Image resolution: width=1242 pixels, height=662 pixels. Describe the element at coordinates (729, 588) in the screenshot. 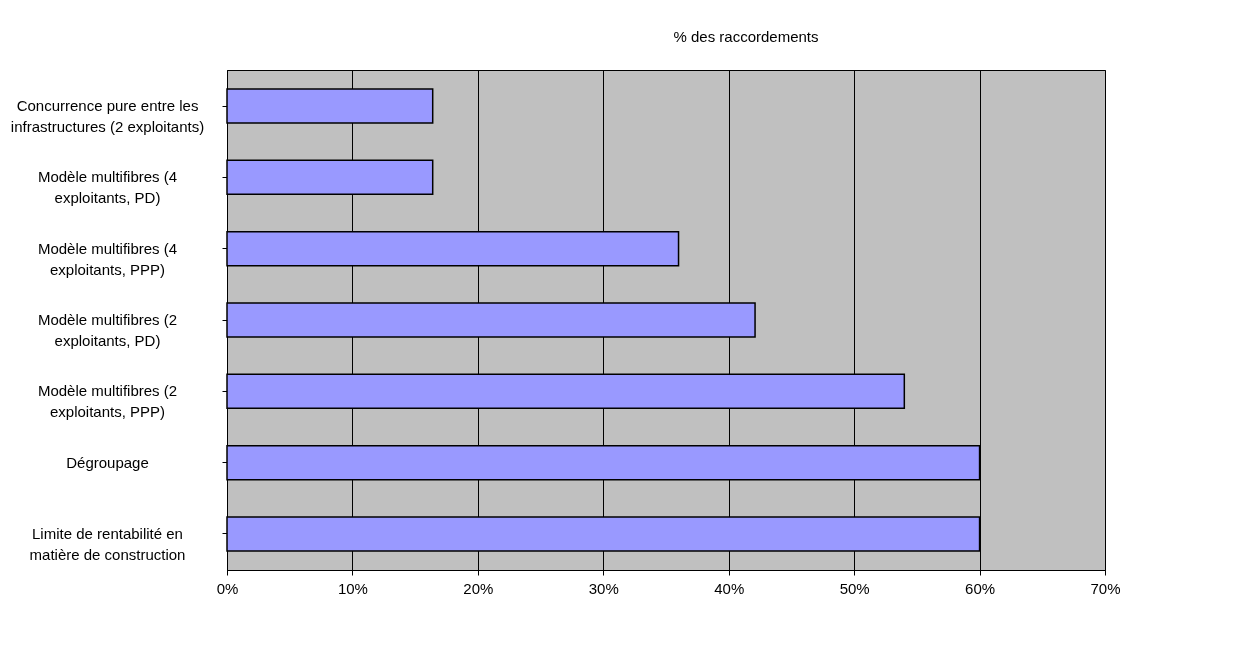

I see `x-tick-label: 40%` at that location.